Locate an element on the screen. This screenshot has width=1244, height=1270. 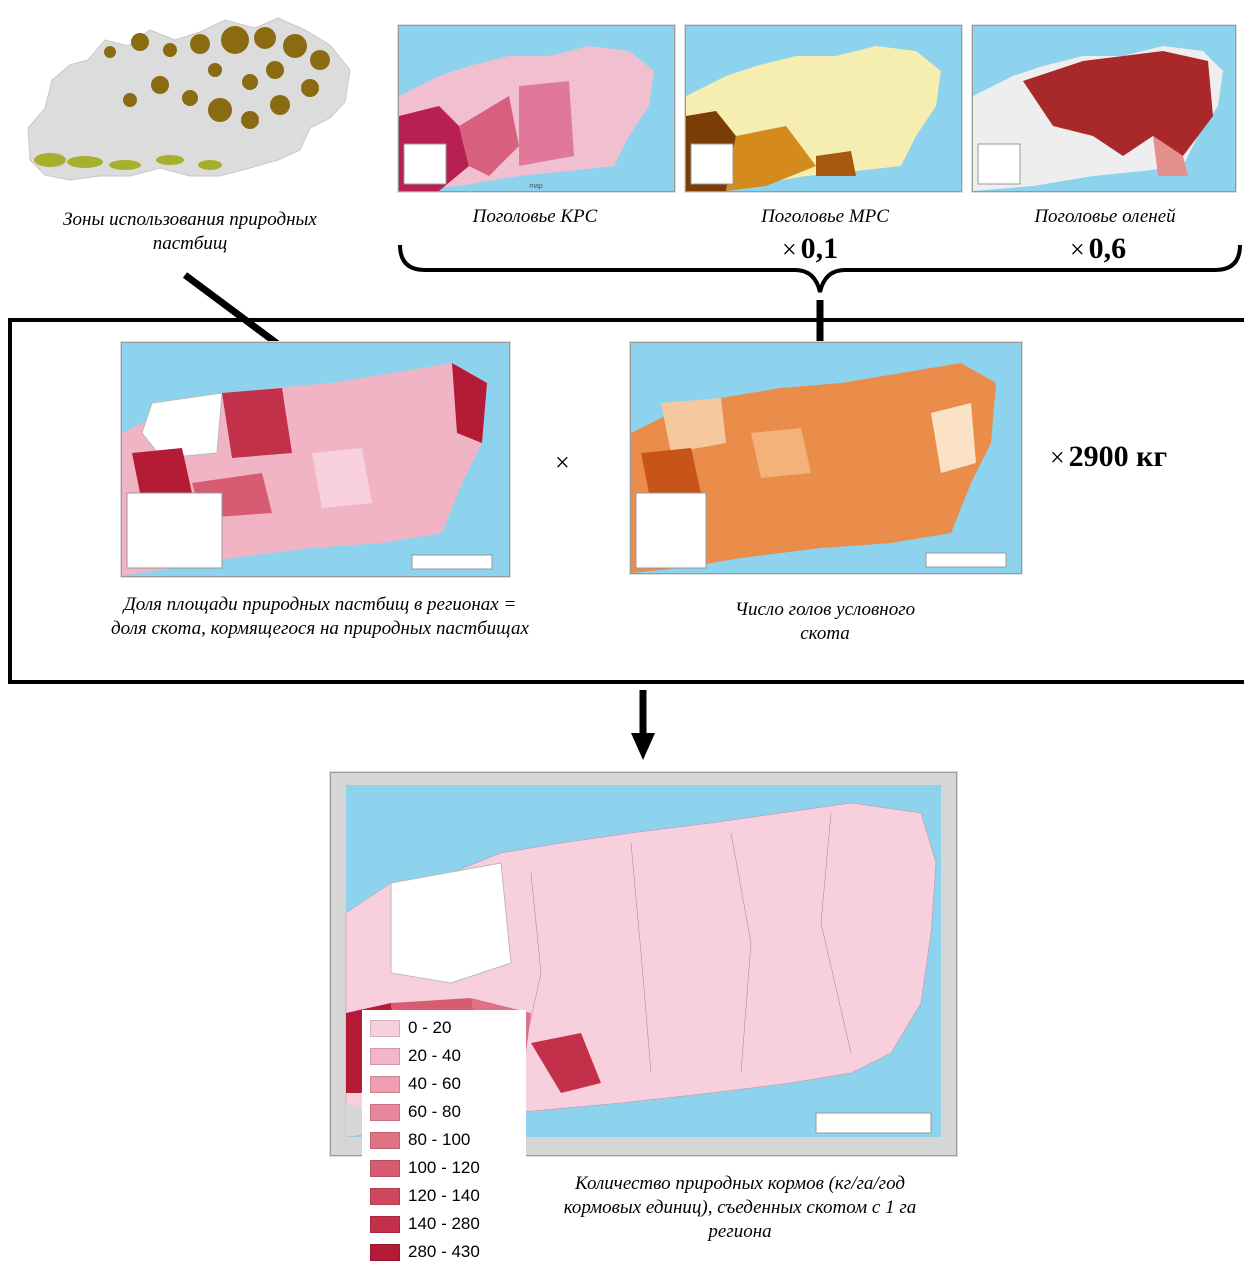
caption-cattle: Поголовье КРС is located at coordinates (535, 216).